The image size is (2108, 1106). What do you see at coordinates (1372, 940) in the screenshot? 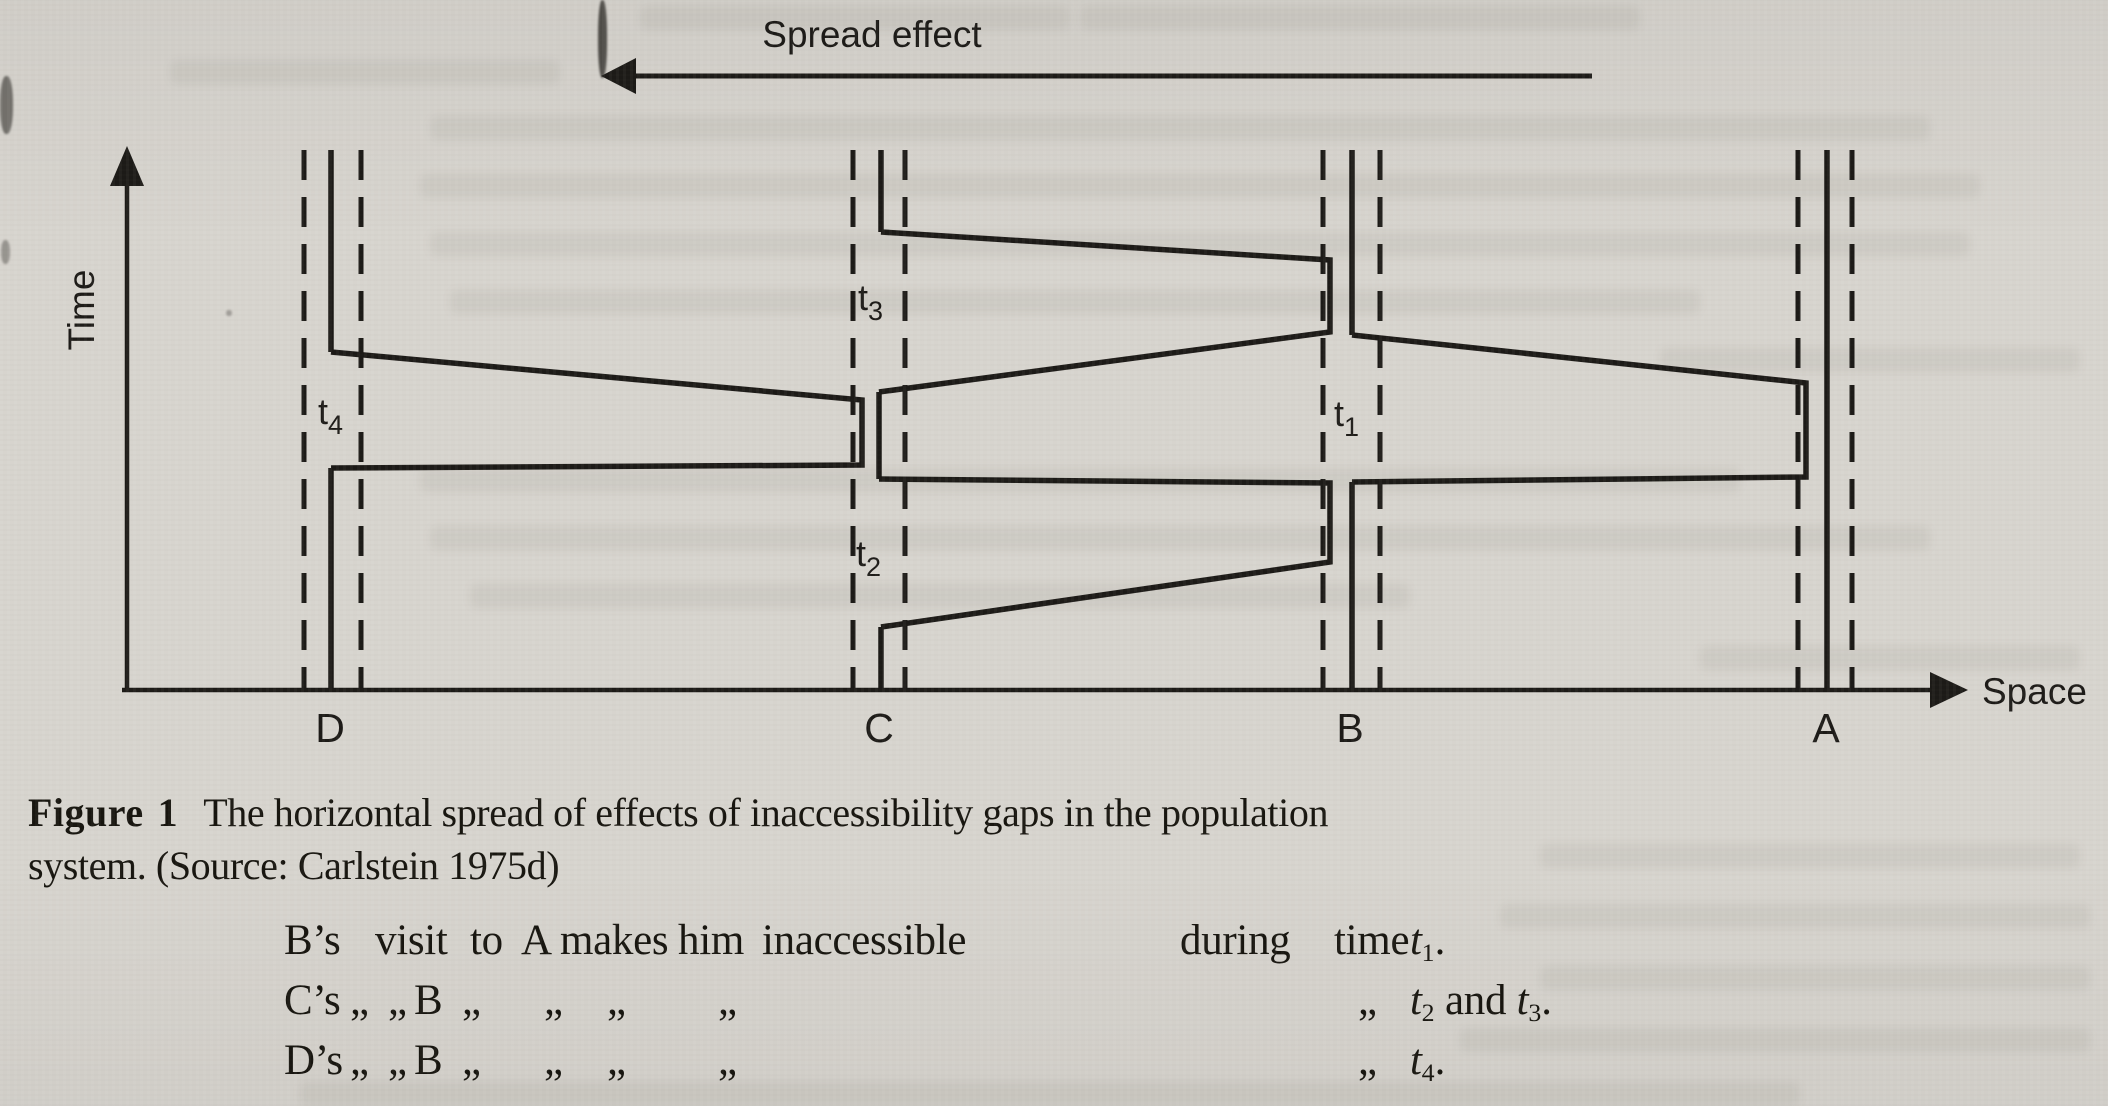
I see `note-word: time` at bounding box center [1372, 940].